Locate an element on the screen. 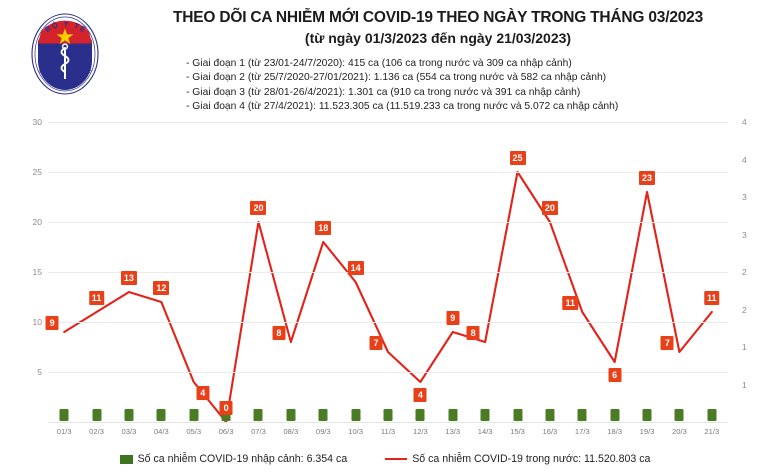  imported-marker-15/3 is located at coordinates (518, 415).